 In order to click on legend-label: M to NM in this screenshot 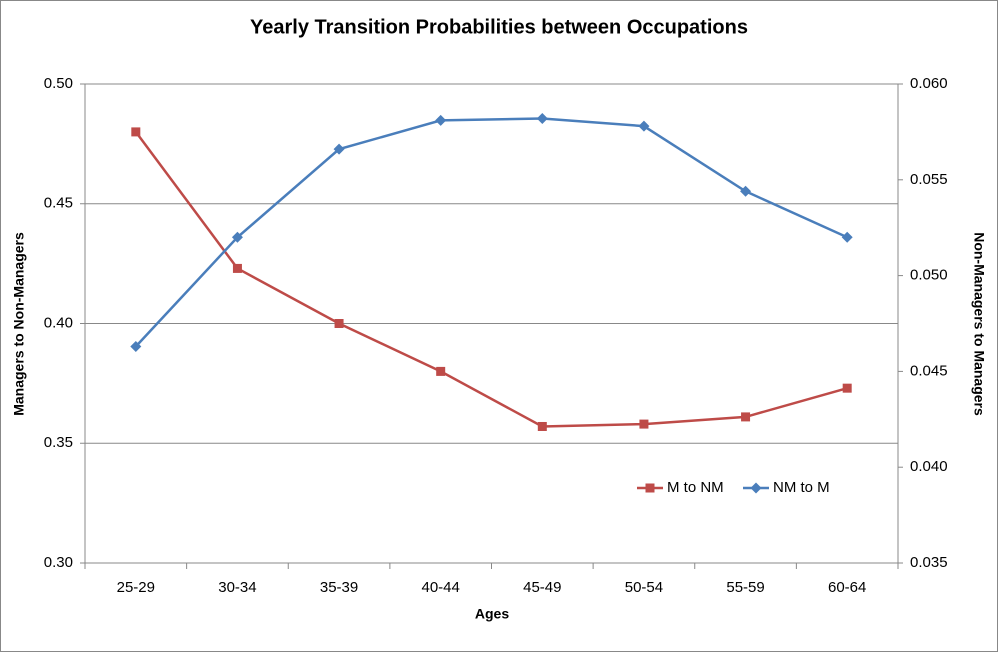, I will do `click(695, 487)`.